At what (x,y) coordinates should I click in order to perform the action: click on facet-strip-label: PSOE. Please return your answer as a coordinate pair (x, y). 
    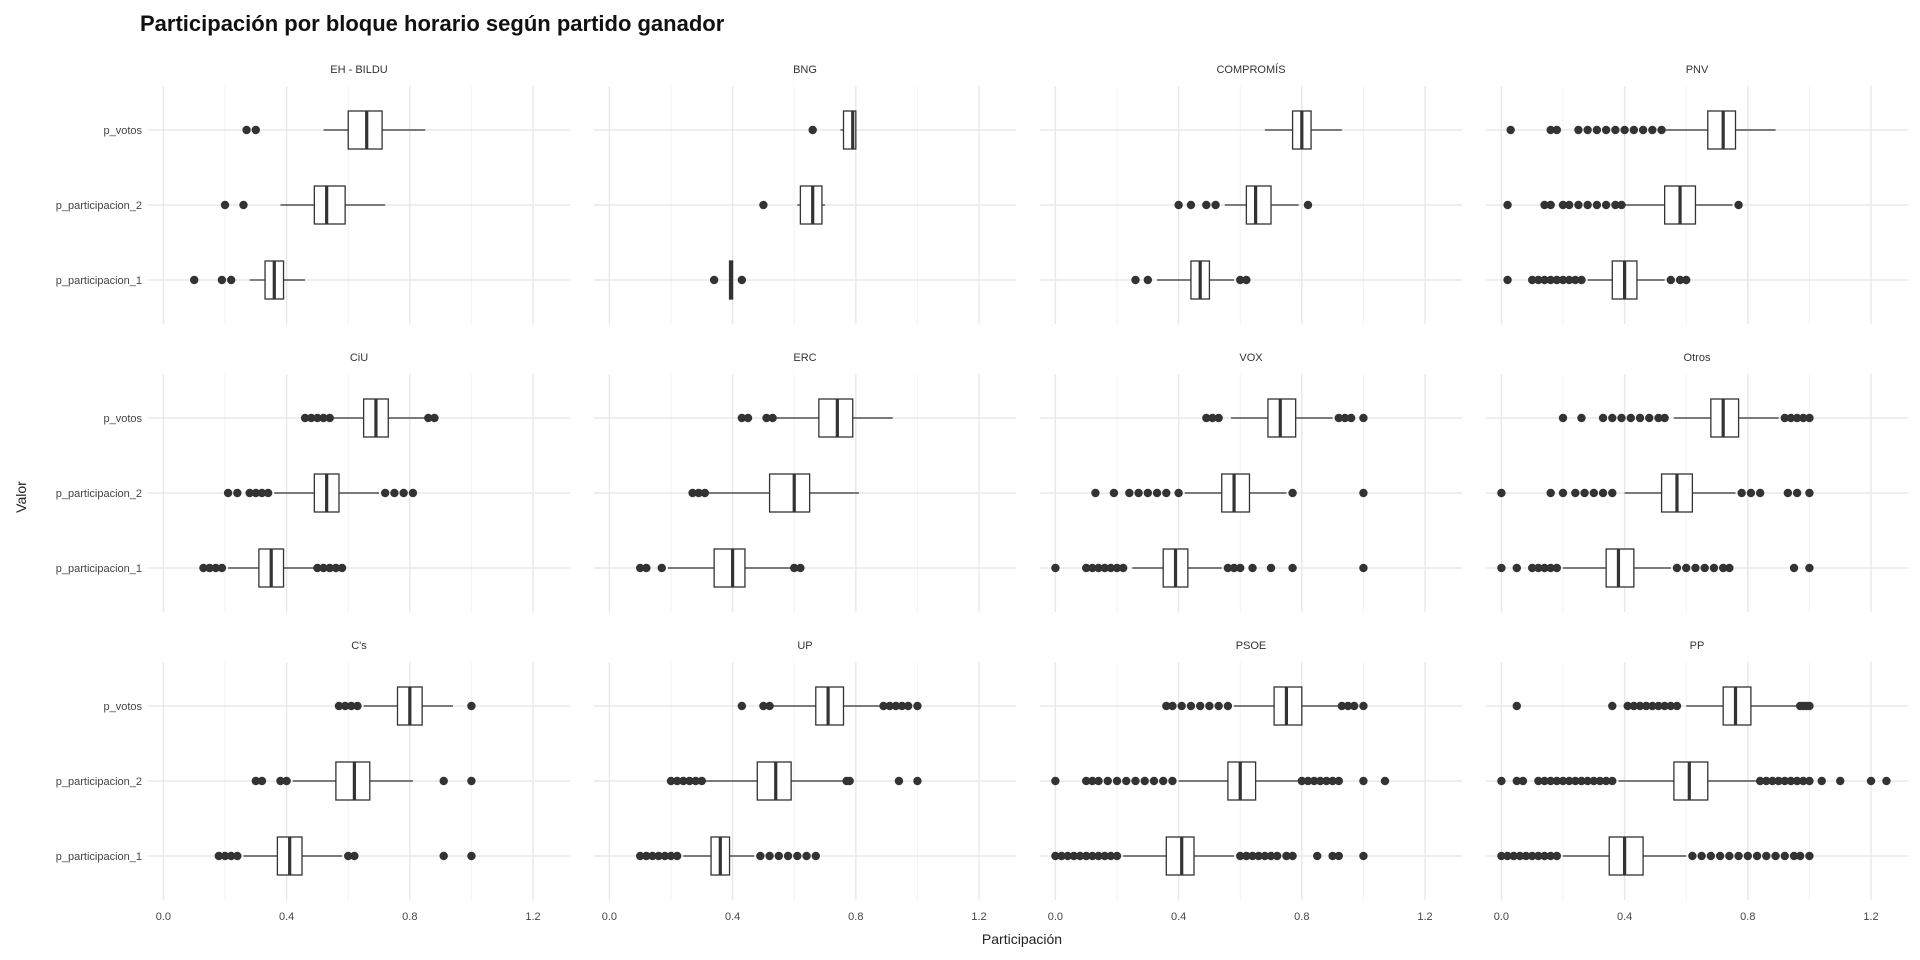
    Looking at the image, I should click on (1251, 646).